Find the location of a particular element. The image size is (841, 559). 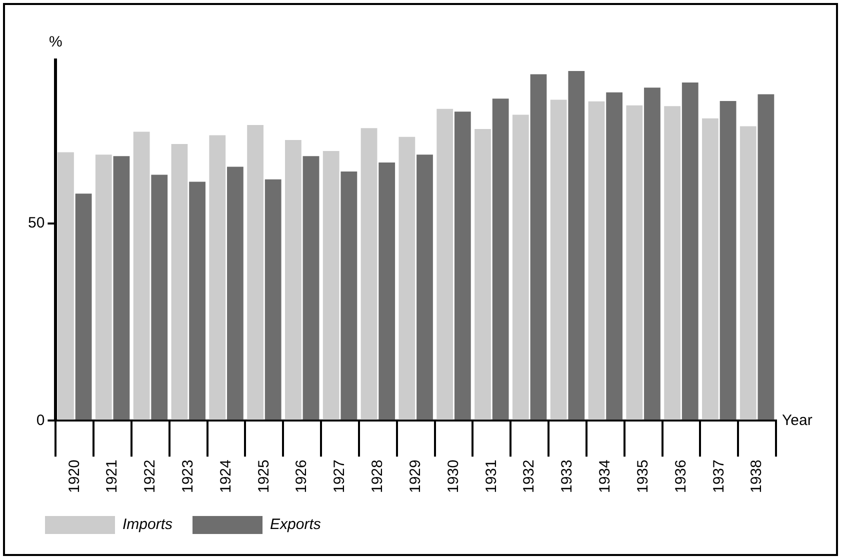

y-tick-label: 50 is located at coordinates (36, 223).